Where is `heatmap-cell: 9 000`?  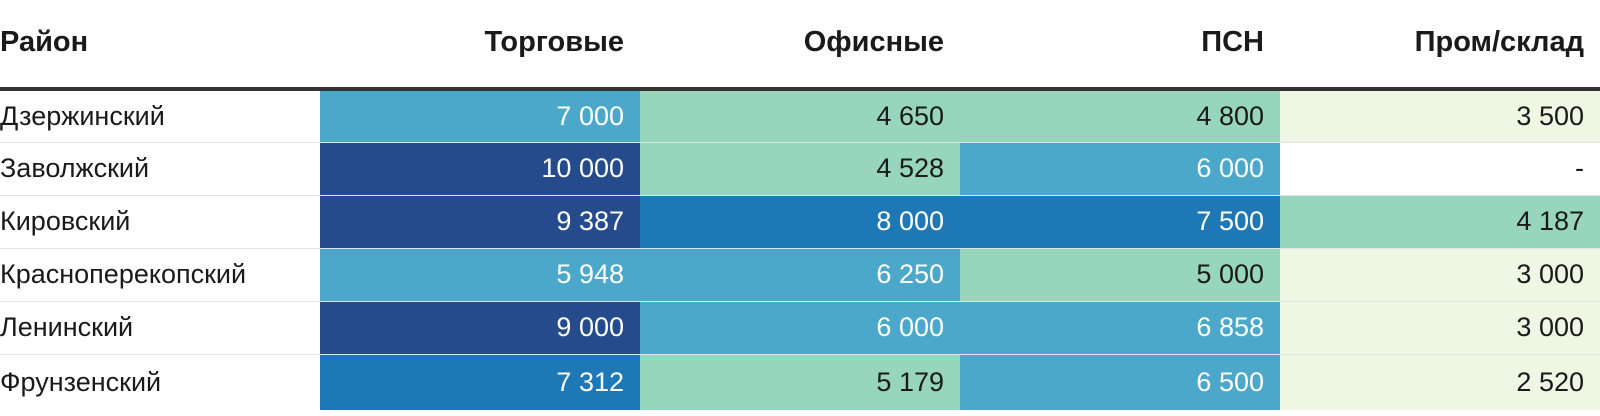 heatmap-cell: 9 000 is located at coordinates (480, 328).